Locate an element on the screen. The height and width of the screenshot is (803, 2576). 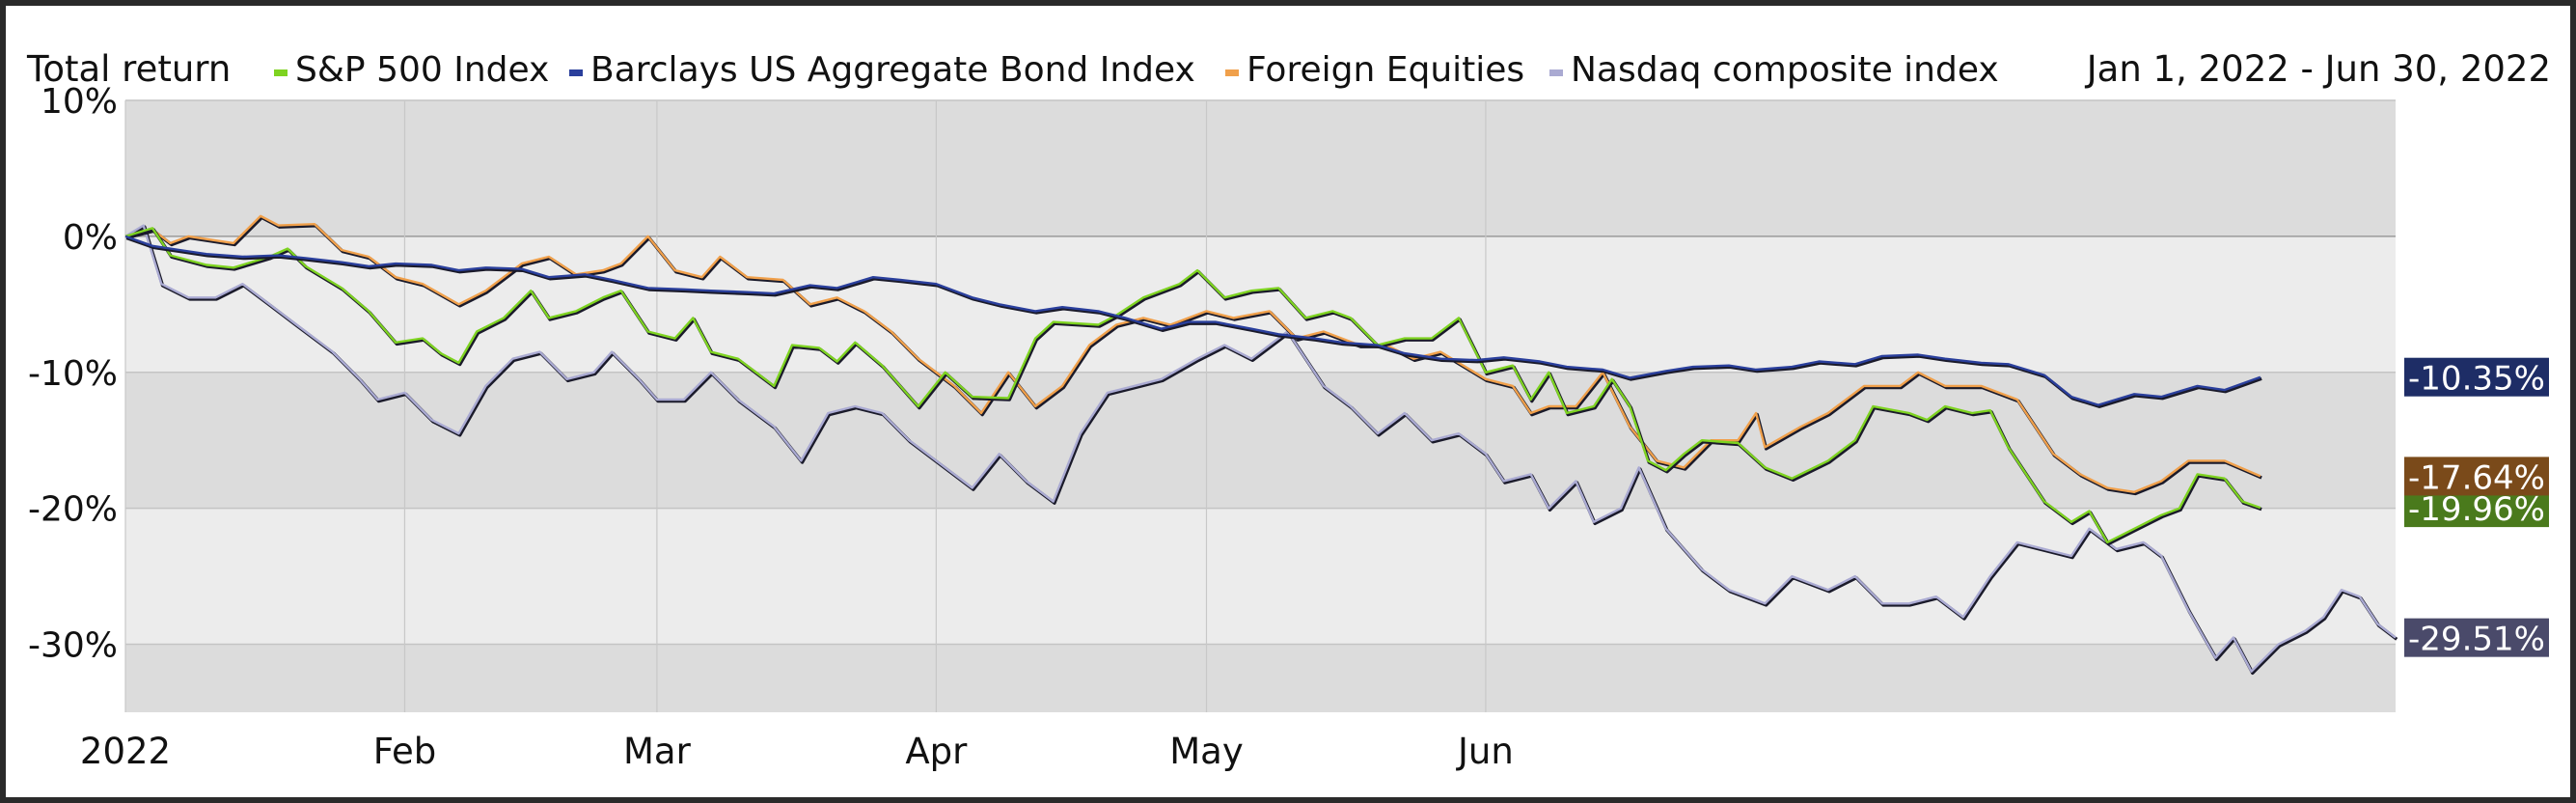
x-tick-label: Feb is located at coordinates (405, 751).